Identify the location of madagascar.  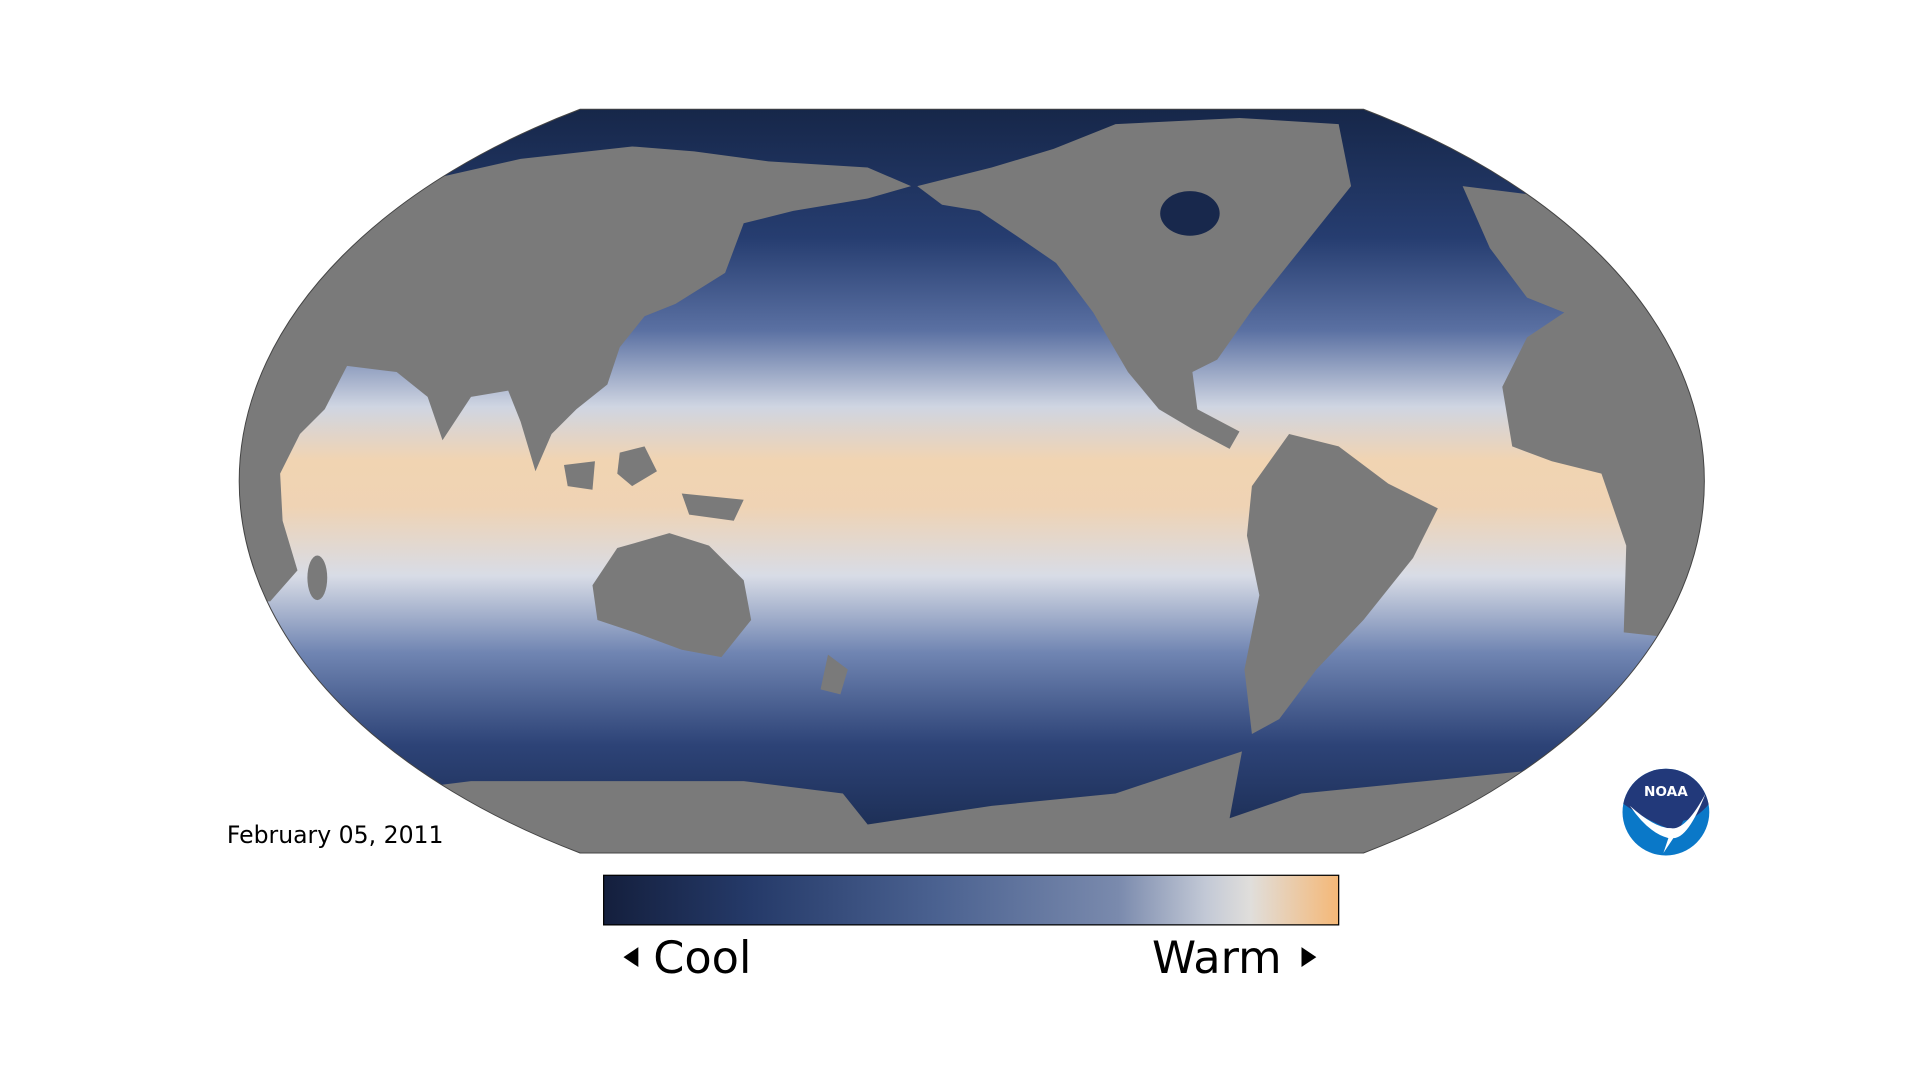
(317, 578).